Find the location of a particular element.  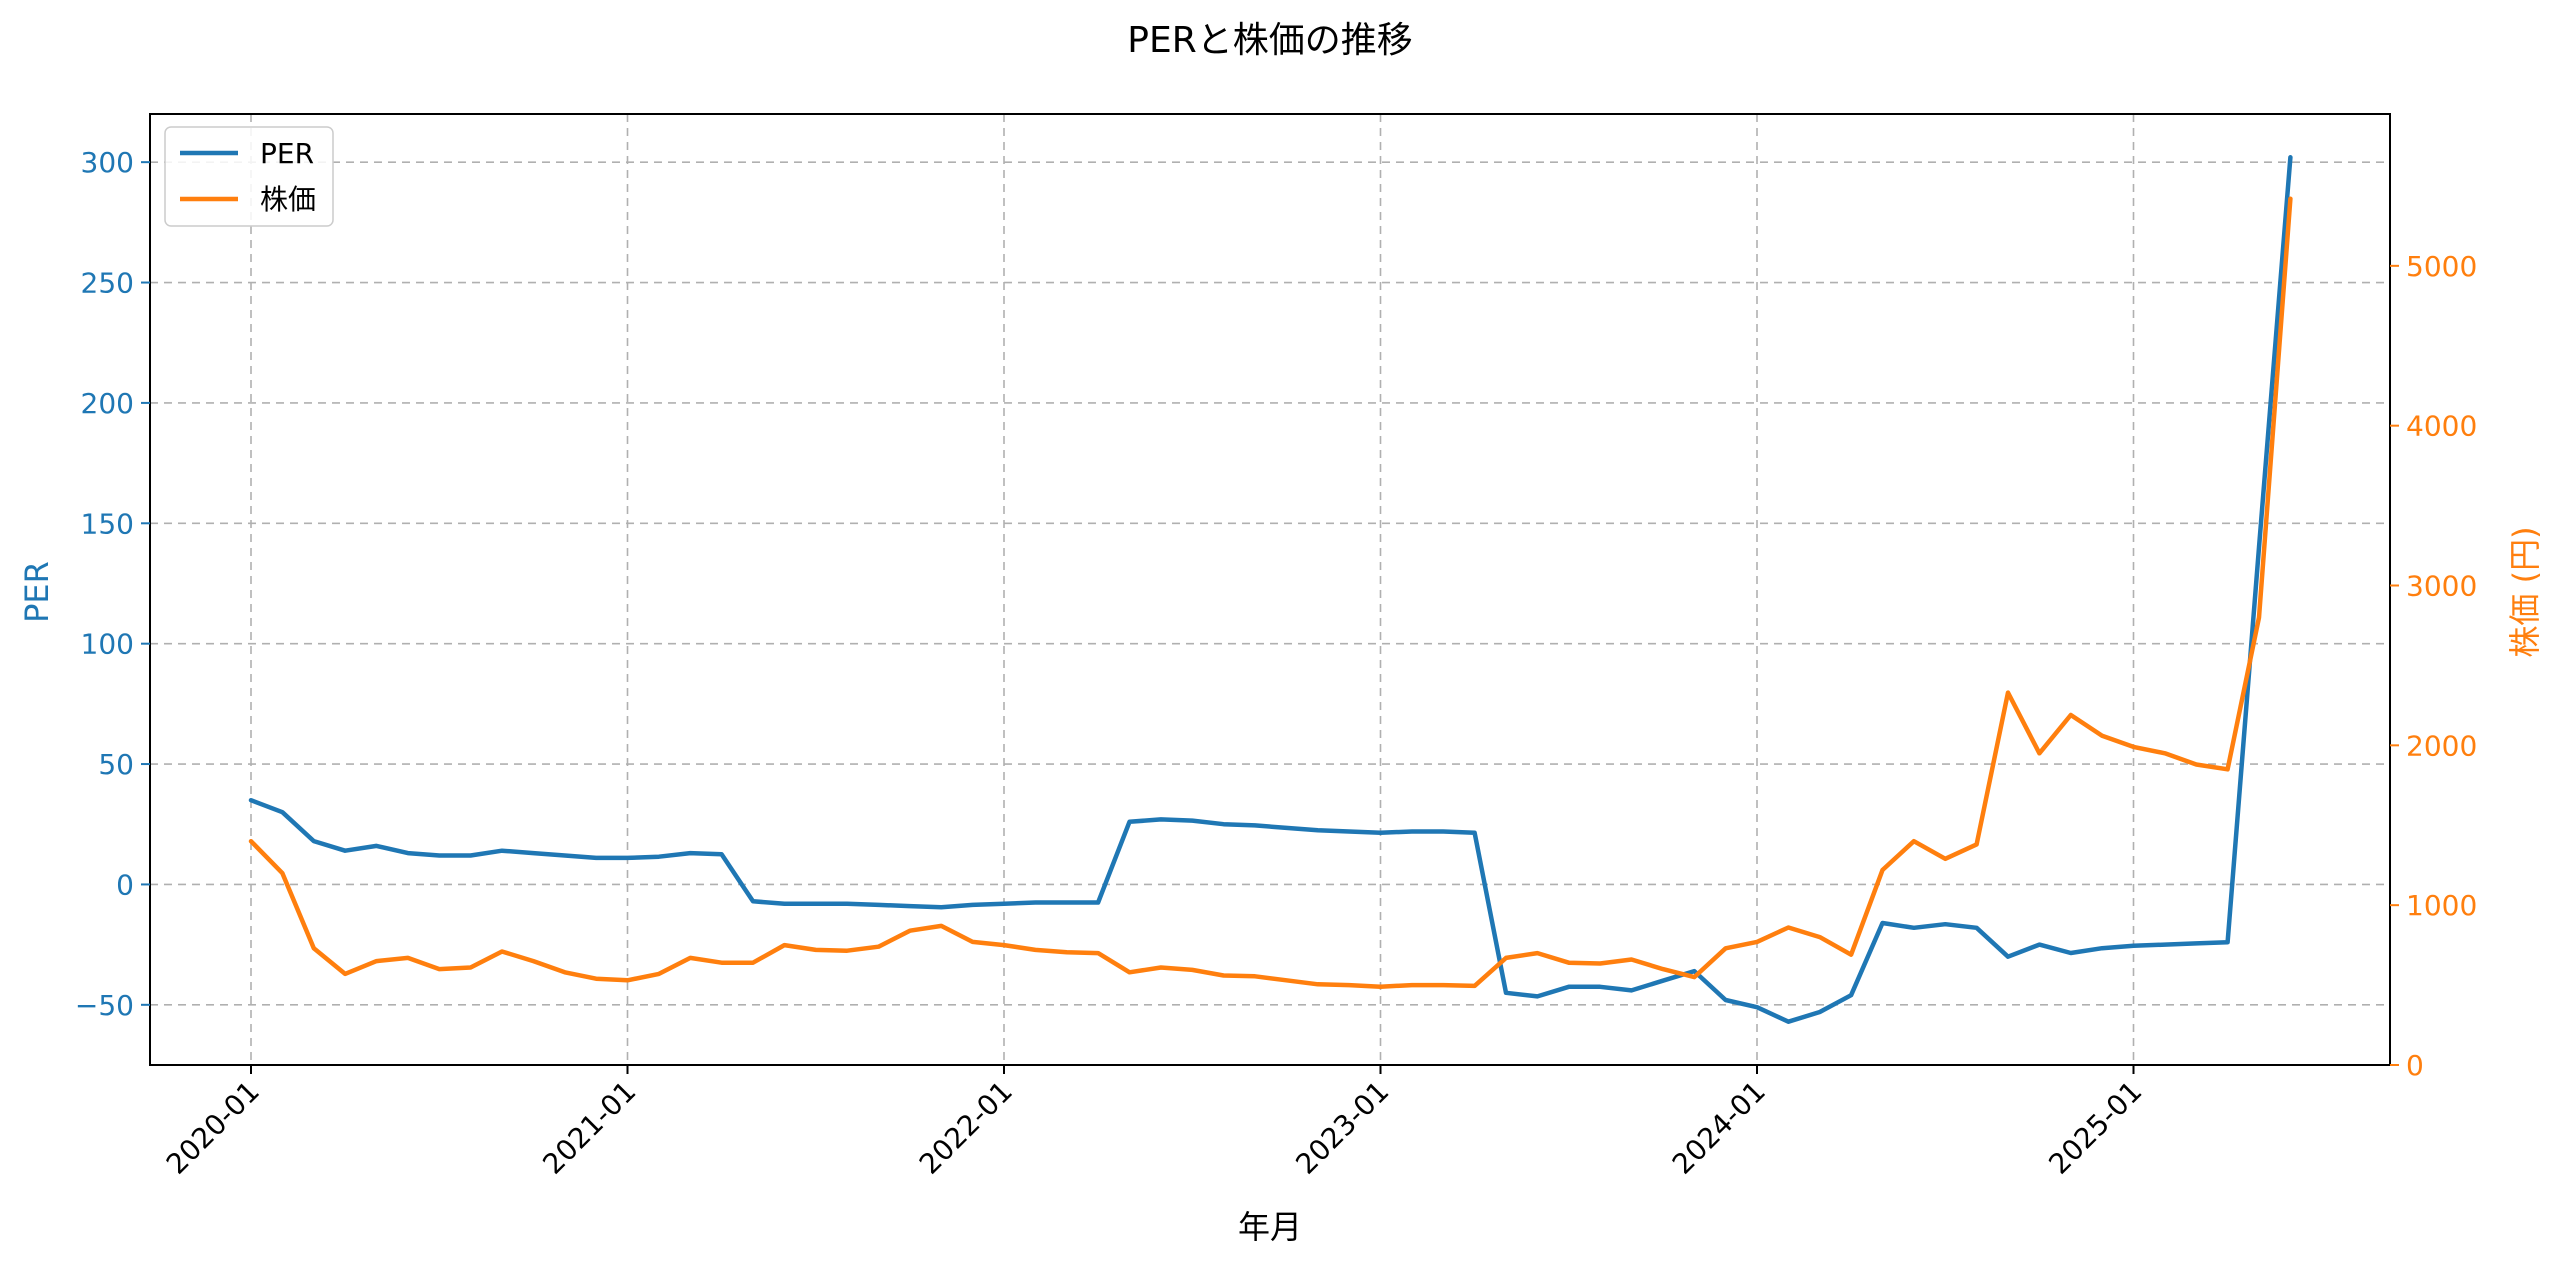

y-tick-label-right: 4000 is located at coordinates (2441, 426).